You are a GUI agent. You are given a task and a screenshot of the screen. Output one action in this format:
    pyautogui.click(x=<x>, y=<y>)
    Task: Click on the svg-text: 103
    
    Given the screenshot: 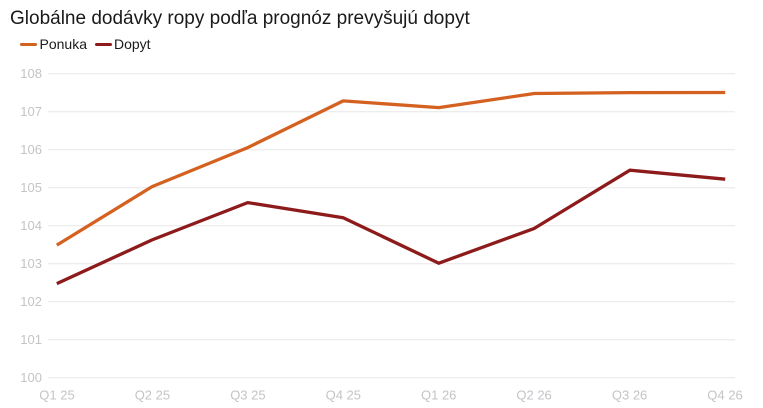 What is the action you would take?
    pyautogui.click(x=31, y=263)
    